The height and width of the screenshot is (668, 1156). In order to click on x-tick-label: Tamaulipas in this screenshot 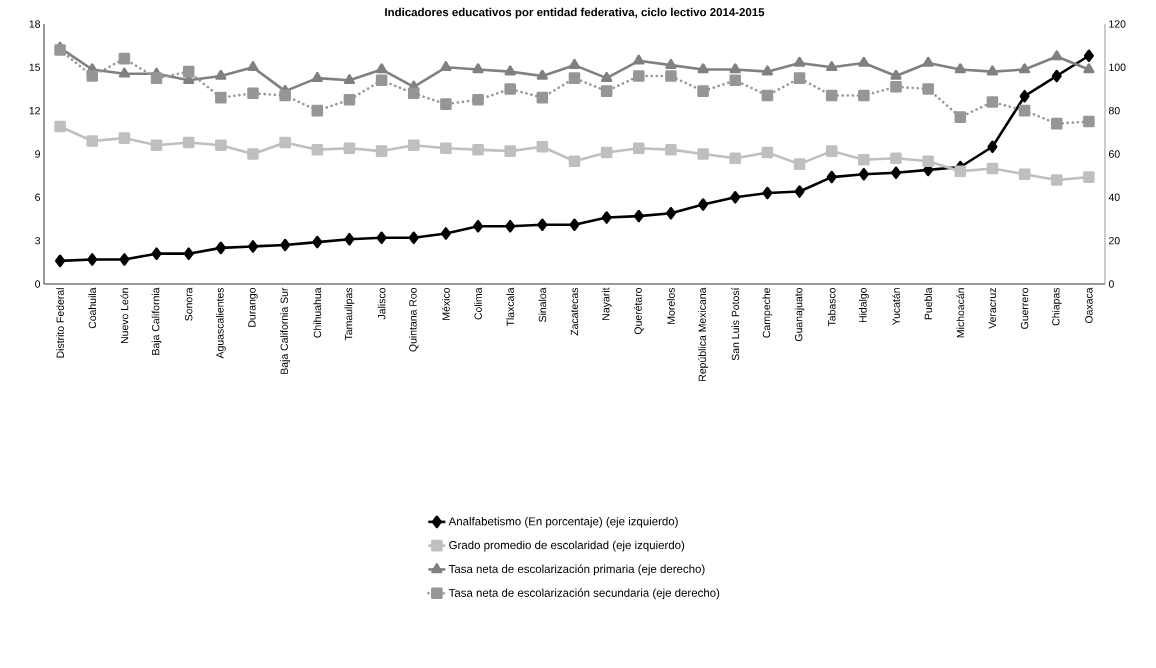, I will do `click(349, 314)`.